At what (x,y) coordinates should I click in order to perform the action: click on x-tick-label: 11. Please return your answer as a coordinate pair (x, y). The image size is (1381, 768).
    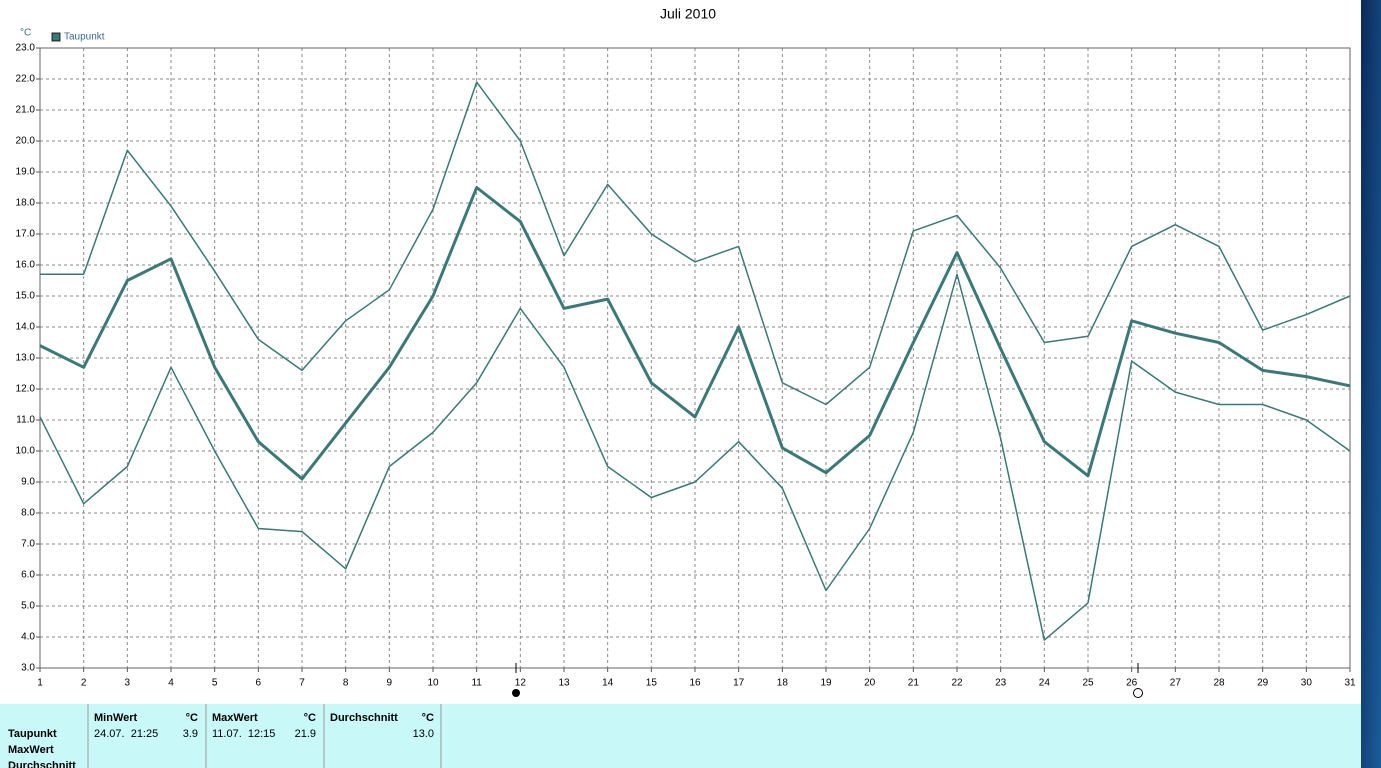
    Looking at the image, I should click on (476, 683).